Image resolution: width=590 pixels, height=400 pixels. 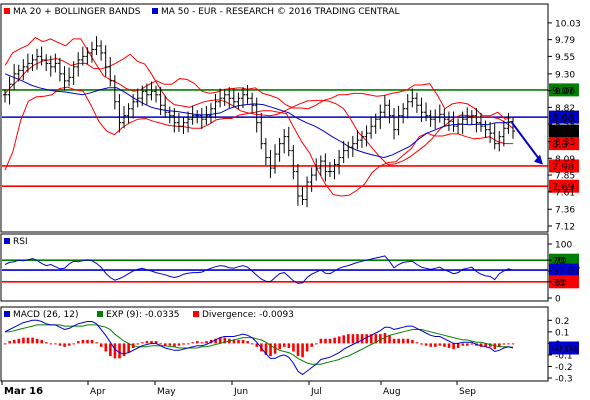 I want to click on macd-current-tag, so click(x=564, y=348).